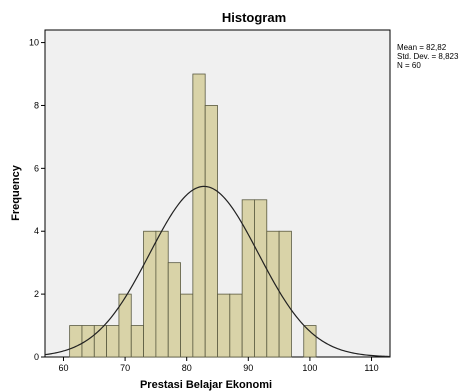 The height and width of the screenshot is (392, 468). What do you see at coordinates (37, 200) in the screenshot?
I see `y-axis: 0 2 4 6 8 10` at bounding box center [37, 200].